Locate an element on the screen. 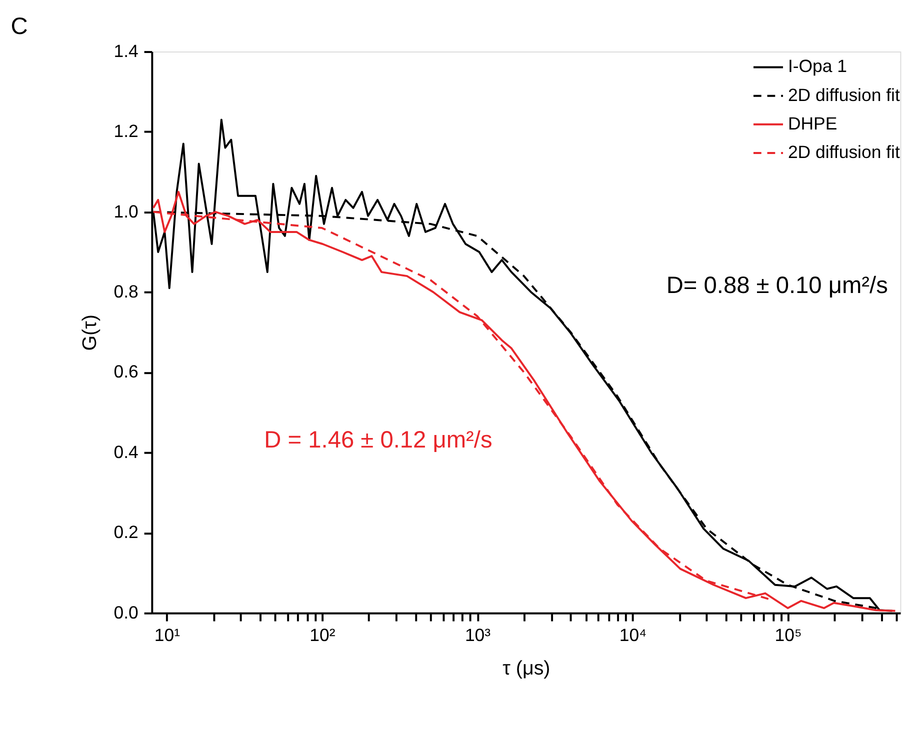 This screenshot has height=751, width=915. annotation: D = 1.46 ± 0.12 μm²/s is located at coordinates (378, 440).